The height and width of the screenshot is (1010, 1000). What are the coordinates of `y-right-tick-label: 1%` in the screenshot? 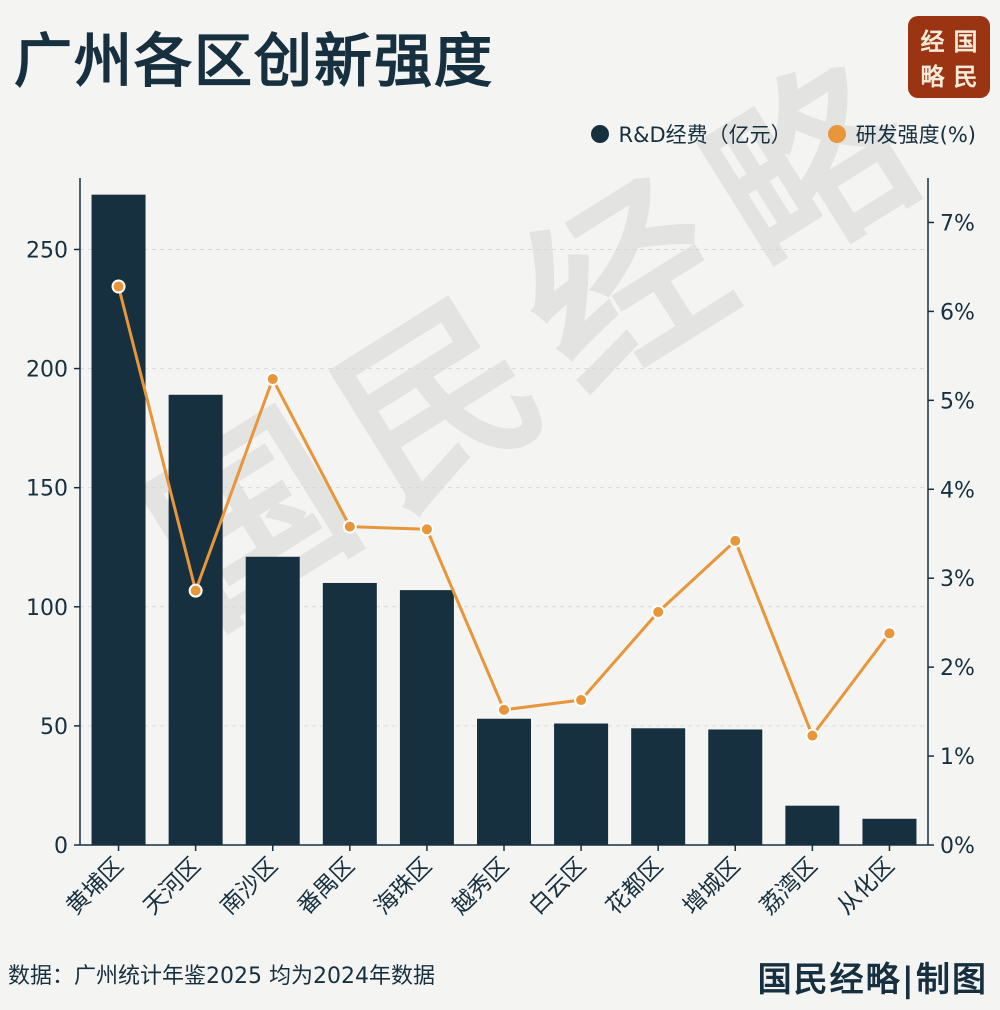 It's located at (957, 757).